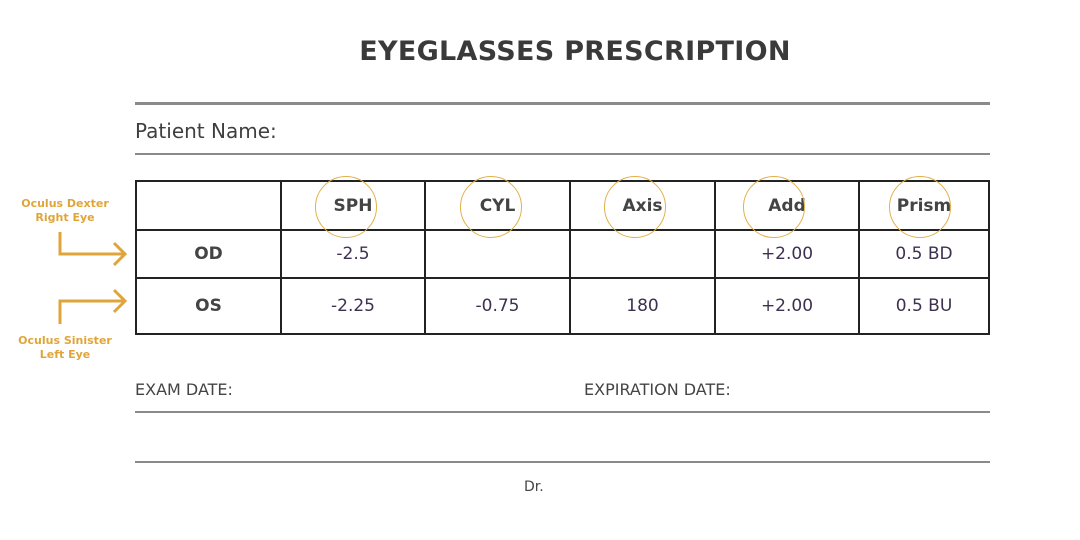 The width and height of the screenshot is (1080, 540). Describe the element at coordinates (65, 217) in the screenshot. I see `annotation-line: Right Eye` at that location.